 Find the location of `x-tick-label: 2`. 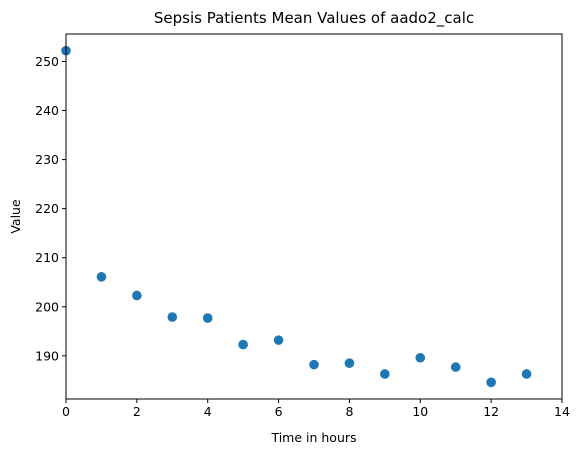

x-tick-label: 2 is located at coordinates (137, 411).